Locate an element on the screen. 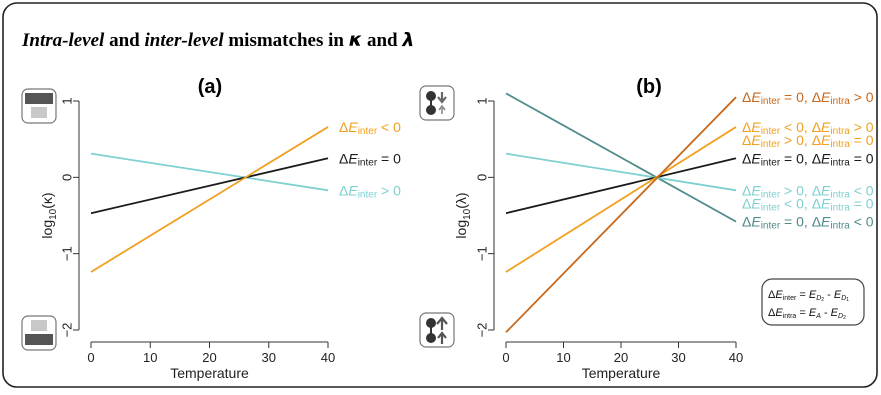  def-t1-sub: D is located at coordinates (818, 298).